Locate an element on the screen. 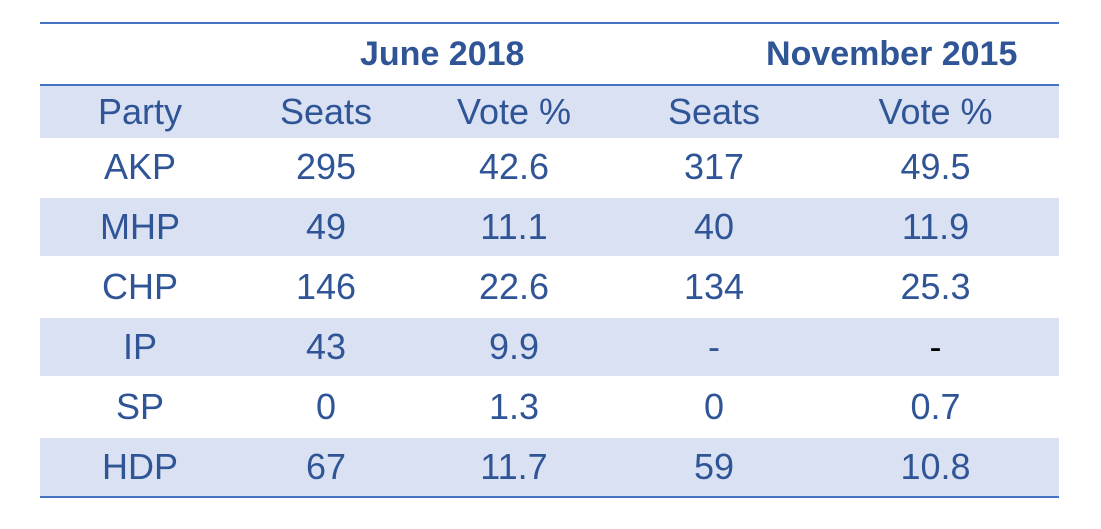  seats-2018-cell: 67 is located at coordinates (326, 467).